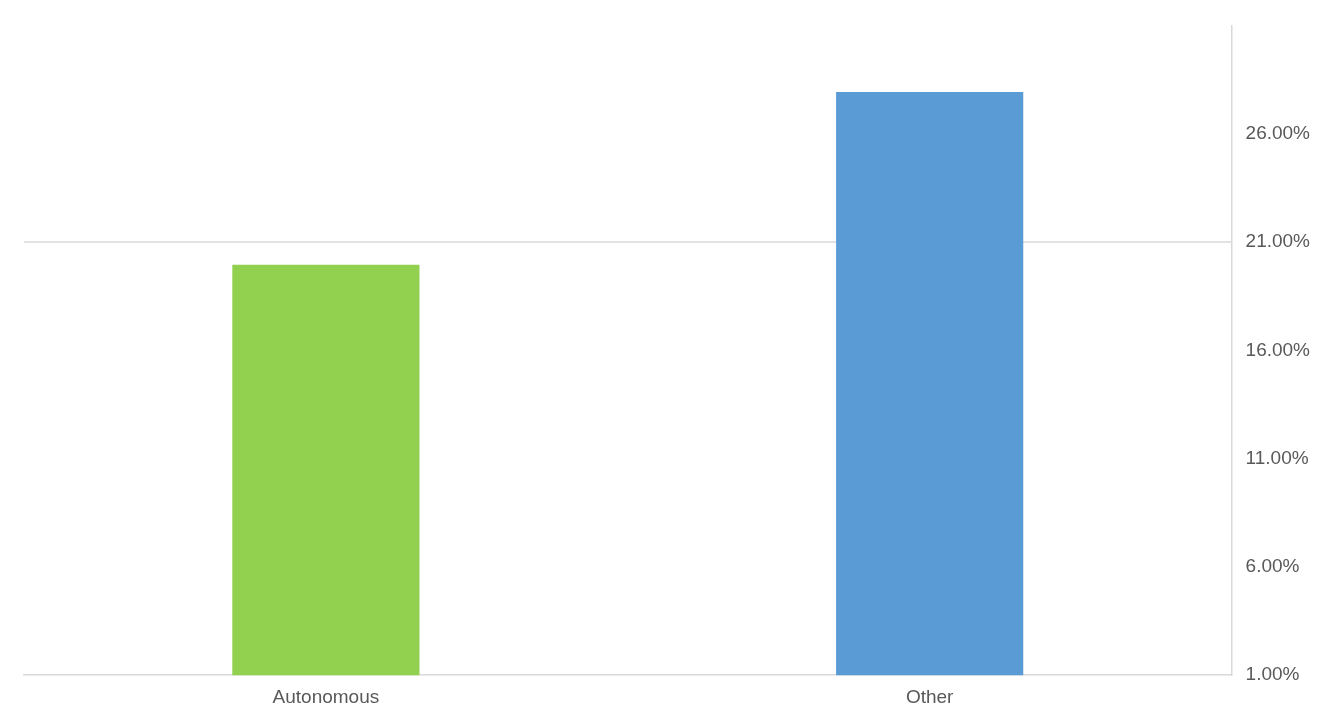 The width and height of the screenshot is (1334, 722). I want to click on y-tick-label: 26.00%, so click(1278, 132).